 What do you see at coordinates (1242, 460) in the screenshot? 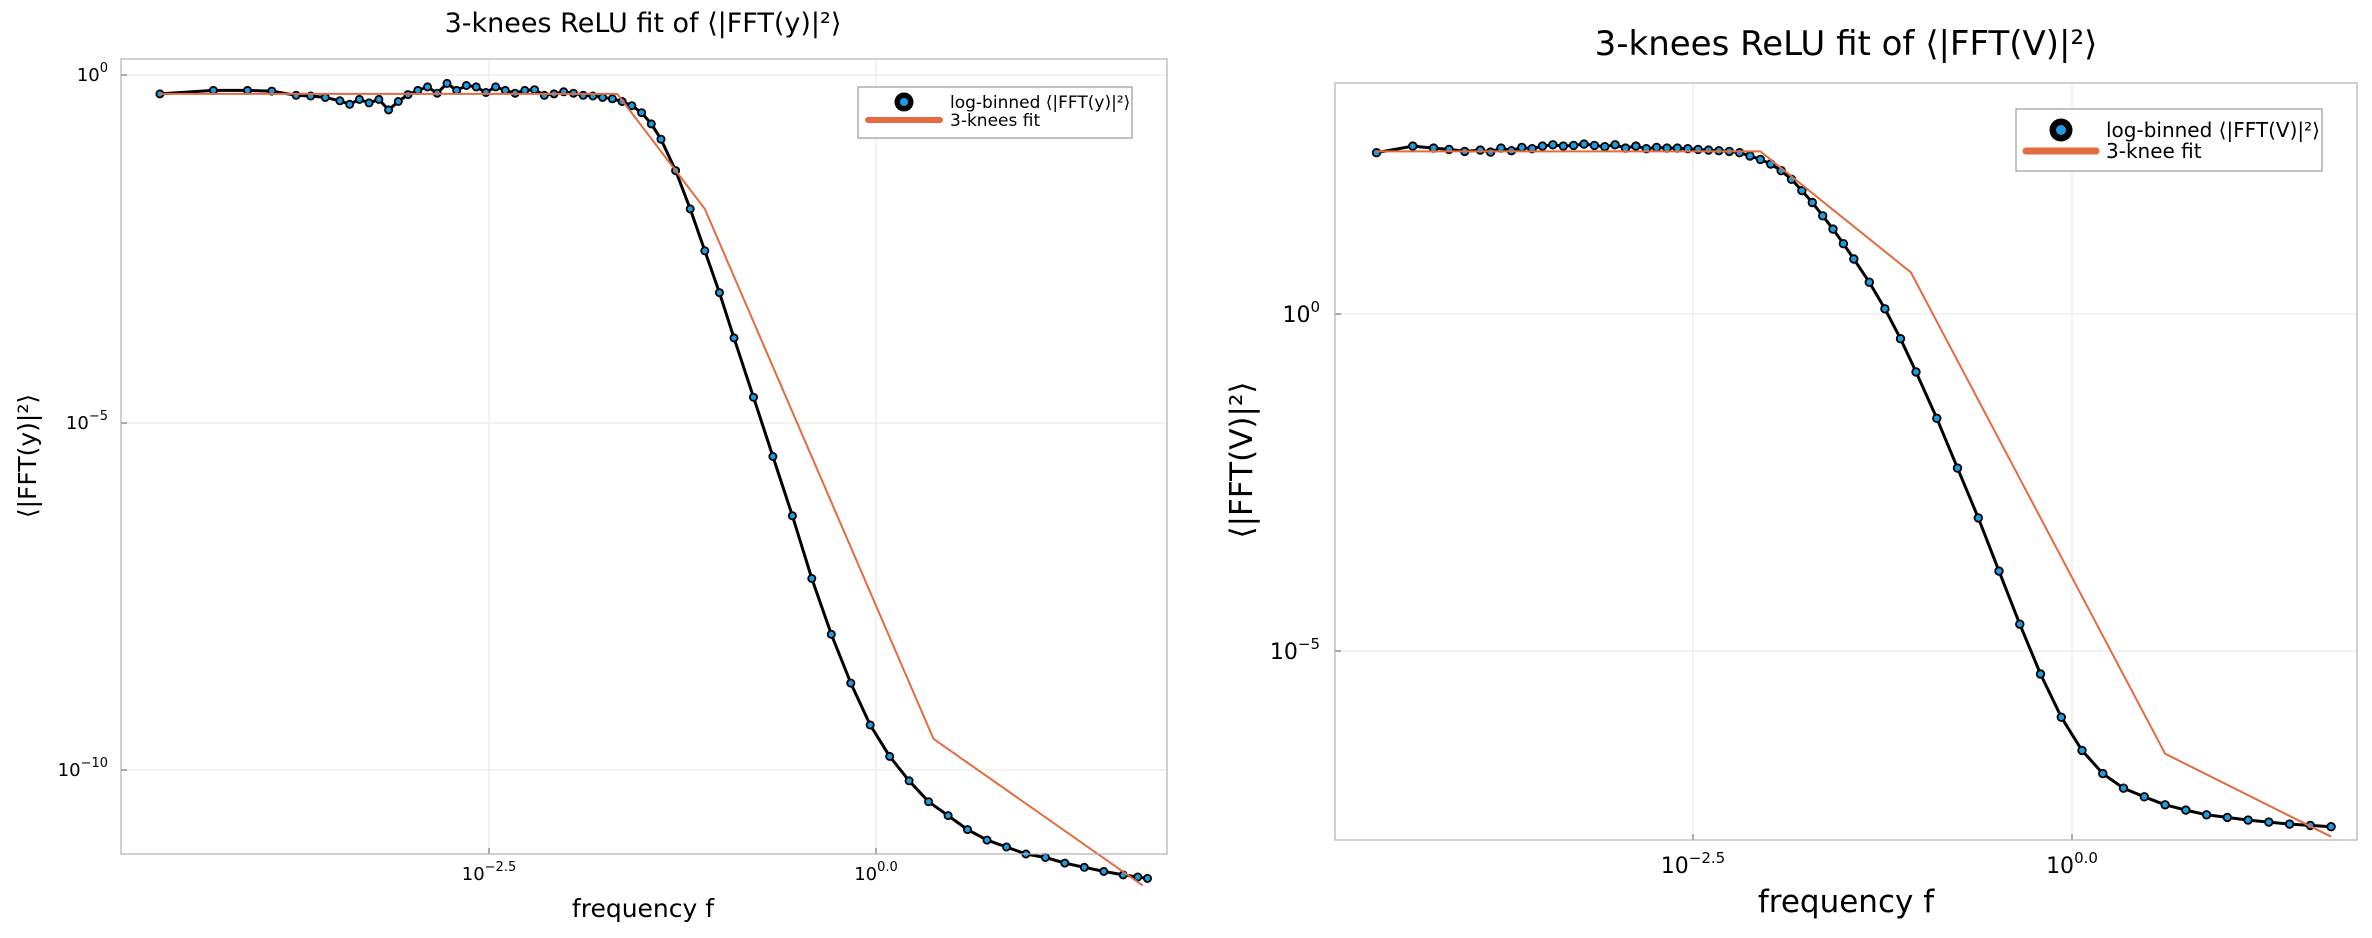
I see `y-axis-label: ⟨|FFT(V)|²⟩` at bounding box center [1242, 460].